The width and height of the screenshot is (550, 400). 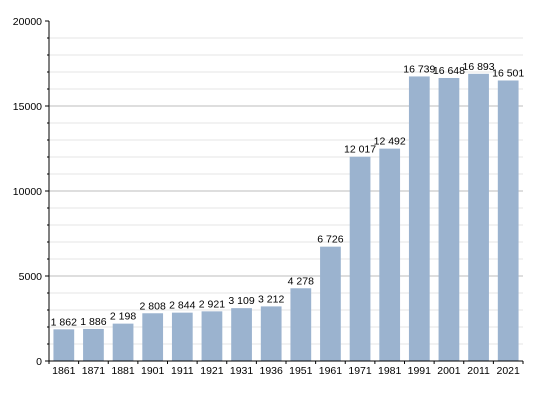 What do you see at coordinates (390, 254) in the screenshot?
I see `bar-1981` at bounding box center [390, 254].